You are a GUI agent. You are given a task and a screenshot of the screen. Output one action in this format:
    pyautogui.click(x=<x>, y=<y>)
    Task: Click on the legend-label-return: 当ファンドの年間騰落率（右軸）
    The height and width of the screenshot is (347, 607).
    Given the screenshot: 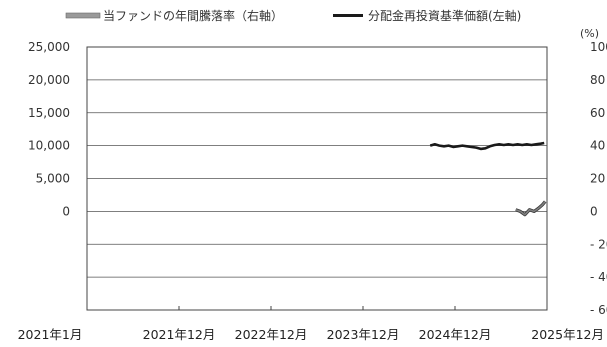 What is the action you would take?
    pyautogui.click(x=193, y=15)
    